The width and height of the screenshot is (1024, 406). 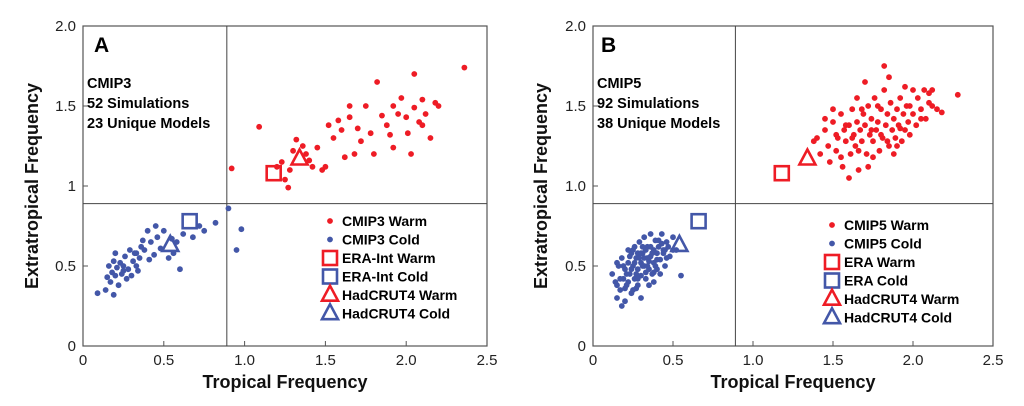 I want to click on y-tick-label: 1, so click(x=72, y=186).